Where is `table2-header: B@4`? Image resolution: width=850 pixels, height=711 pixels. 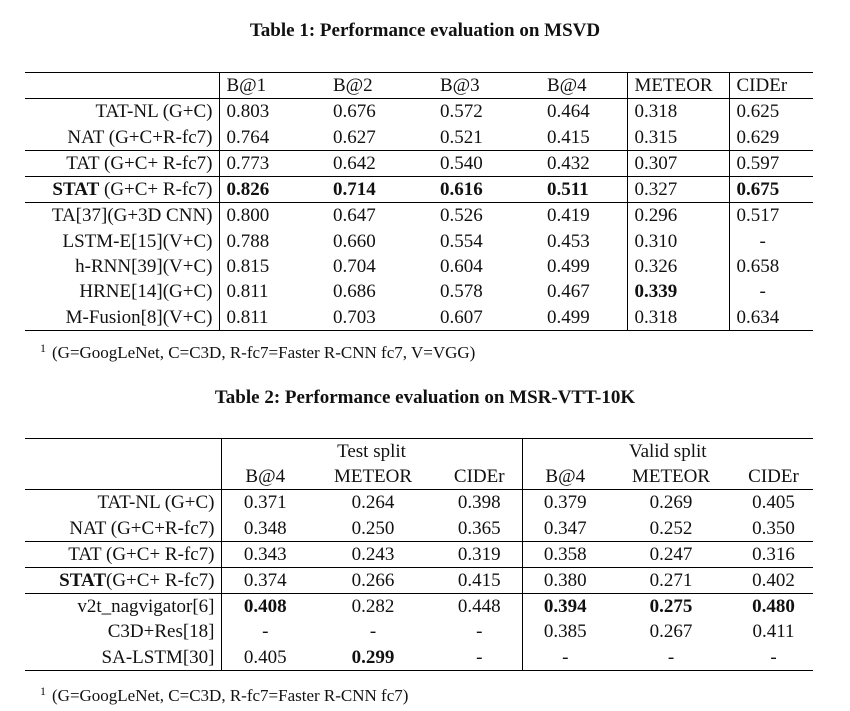
table2-header: B@4 is located at coordinates (565, 477).